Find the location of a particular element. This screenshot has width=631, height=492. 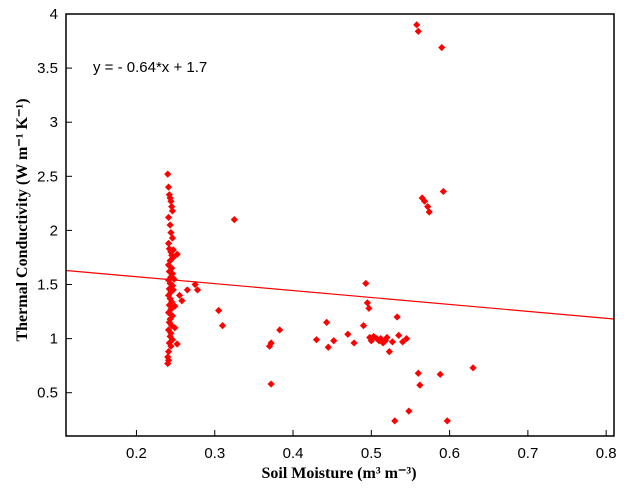

x-tick-label: 0.4 is located at coordinates (293, 453).